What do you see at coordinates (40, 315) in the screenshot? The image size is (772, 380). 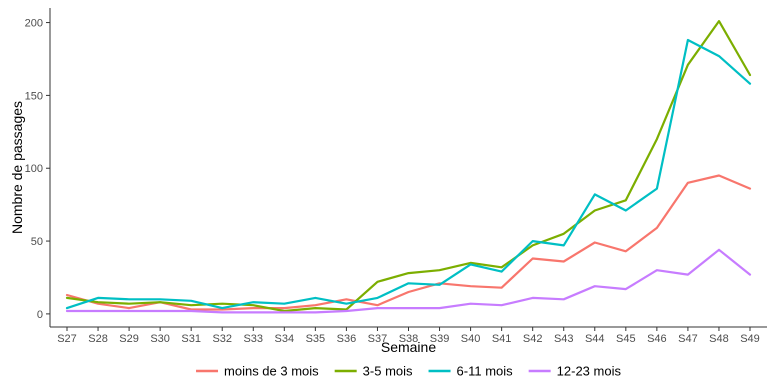 I see `y-tick-label: 0` at bounding box center [40, 315].